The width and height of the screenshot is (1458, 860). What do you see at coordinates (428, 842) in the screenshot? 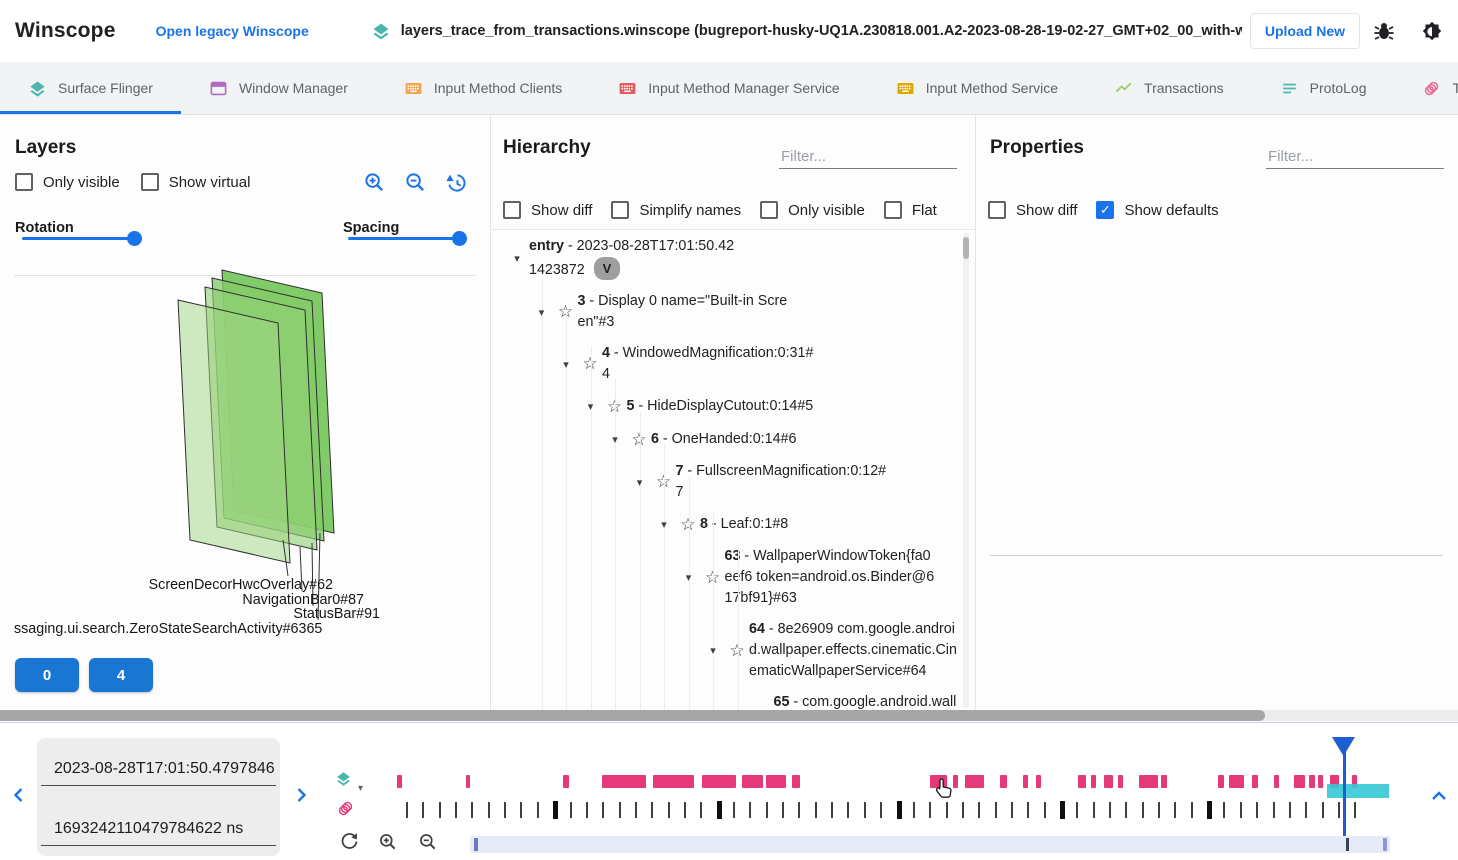
I see `timeline-zoom-out-icon` at bounding box center [428, 842].